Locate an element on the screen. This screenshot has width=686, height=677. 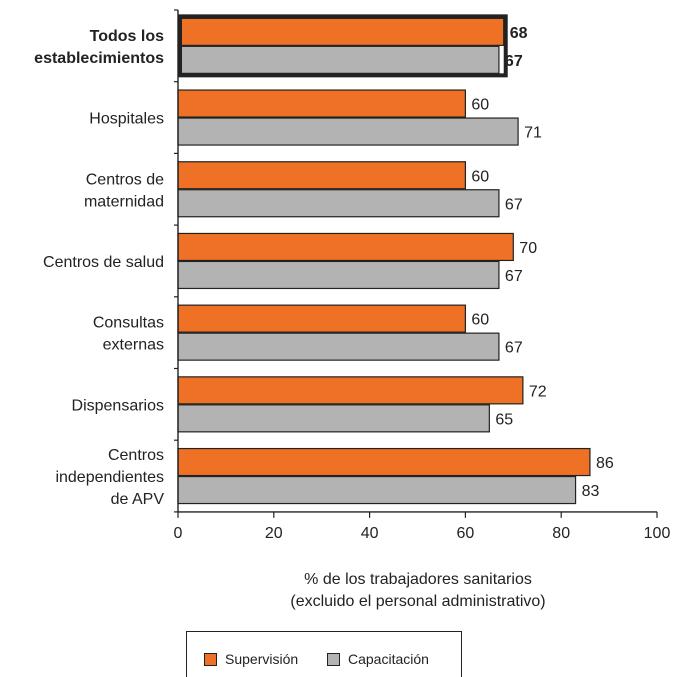
category-label-centros-de-salud: Centros de salud is located at coordinates (103, 262).